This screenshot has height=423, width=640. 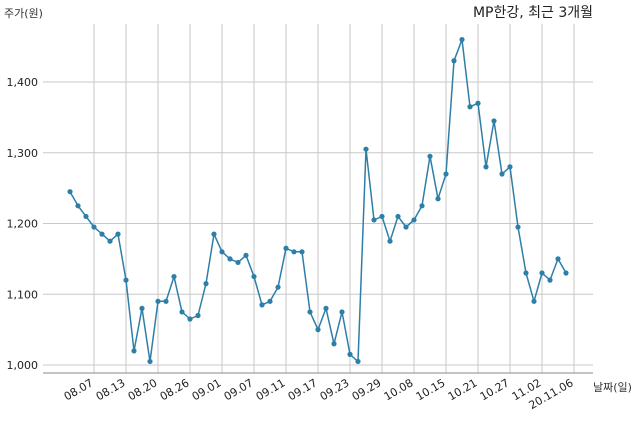 What do you see at coordinates (303, 389) in the screenshot?
I see `x-tick-label: 09.17` at bounding box center [303, 389].